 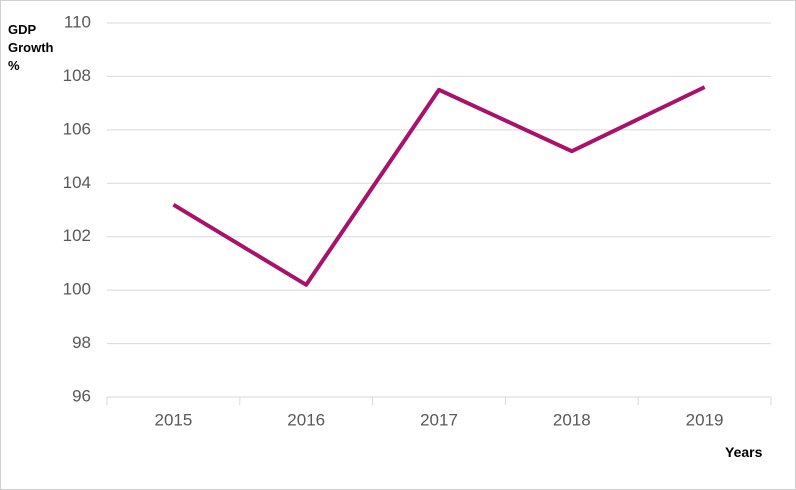 What do you see at coordinates (439, 419) in the screenshot?
I see `x-tick-label: 2017` at bounding box center [439, 419].